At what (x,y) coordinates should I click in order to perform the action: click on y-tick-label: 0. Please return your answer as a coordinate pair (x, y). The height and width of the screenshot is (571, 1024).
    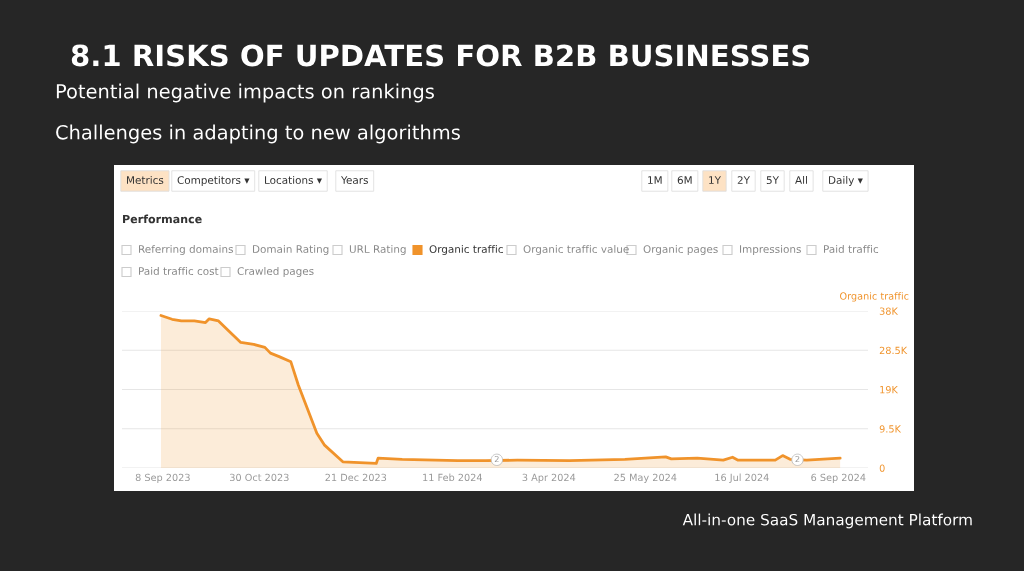
    Looking at the image, I should click on (882, 468).